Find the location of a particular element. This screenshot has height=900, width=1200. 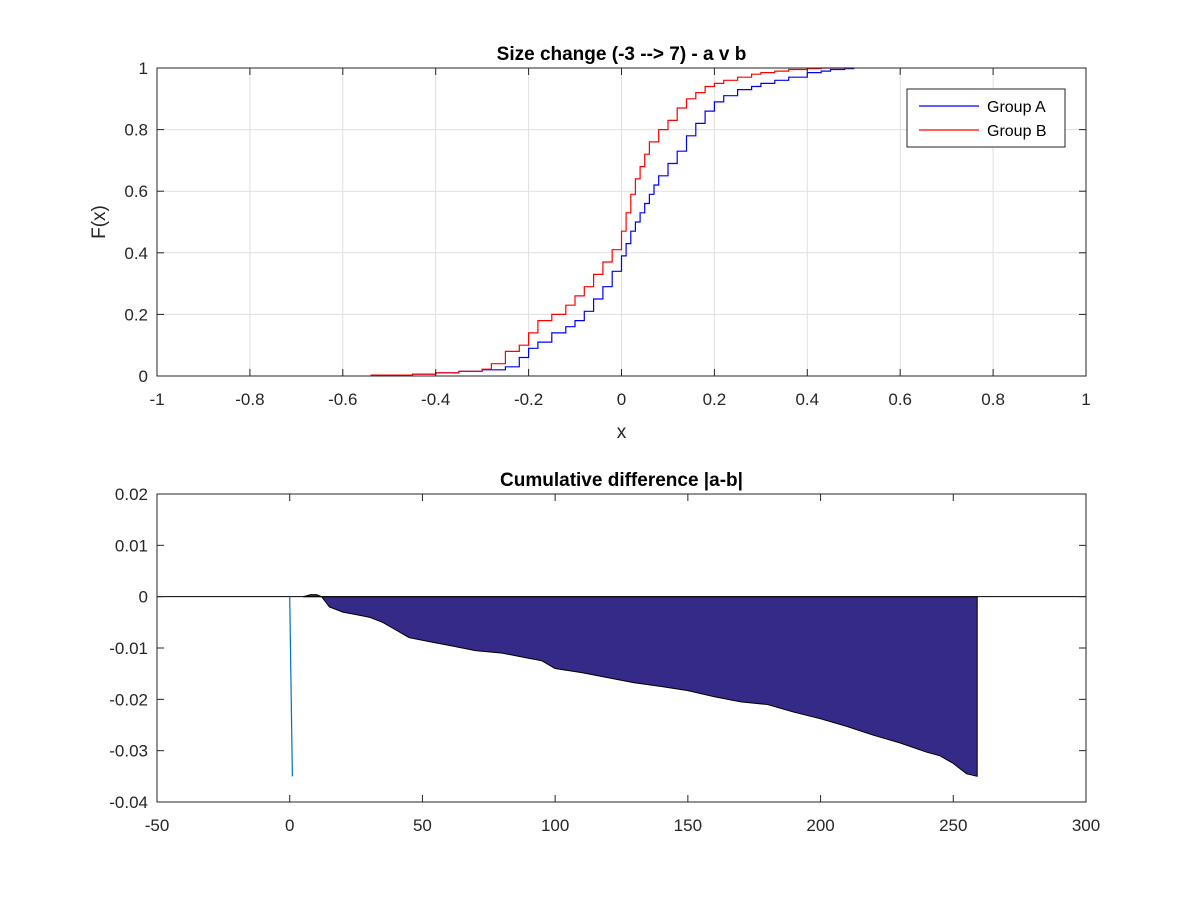

cdf-y-tick-label: 0.6 is located at coordinates (136, 191).